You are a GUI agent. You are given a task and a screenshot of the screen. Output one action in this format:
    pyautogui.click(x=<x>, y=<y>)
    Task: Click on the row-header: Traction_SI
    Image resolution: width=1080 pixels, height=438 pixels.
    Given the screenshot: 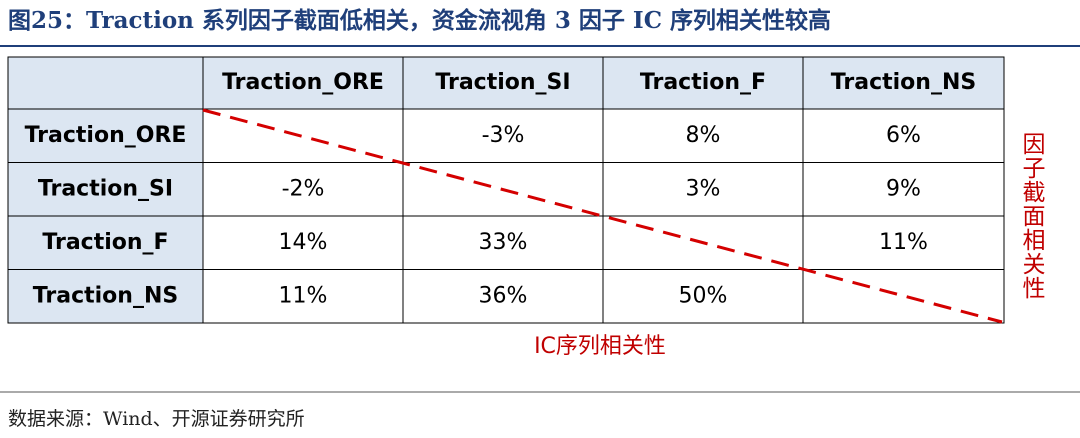 What is the action you would take?
    pyautogui.click(x=105, y=188)
    